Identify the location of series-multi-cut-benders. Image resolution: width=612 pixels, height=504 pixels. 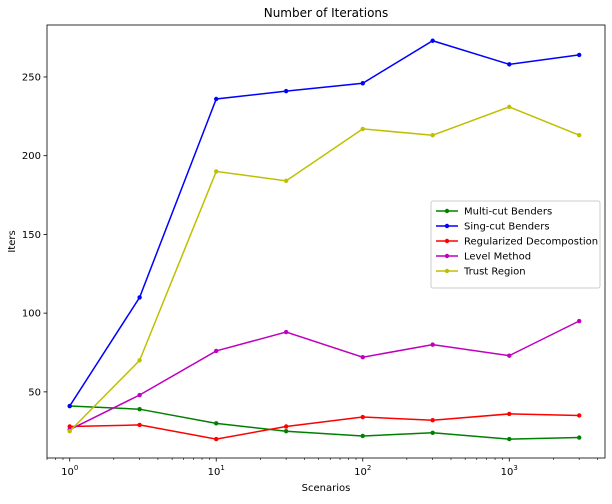
(324, 422).